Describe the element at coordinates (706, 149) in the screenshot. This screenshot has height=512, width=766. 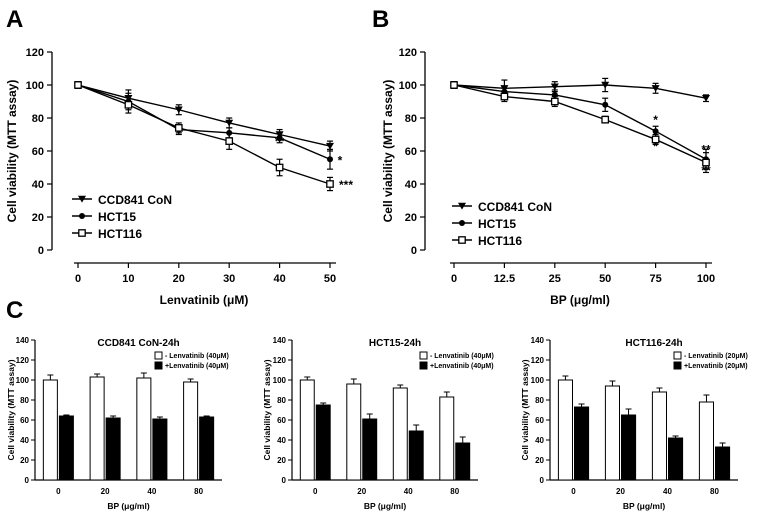
I see `significance-marker: **` at that location.